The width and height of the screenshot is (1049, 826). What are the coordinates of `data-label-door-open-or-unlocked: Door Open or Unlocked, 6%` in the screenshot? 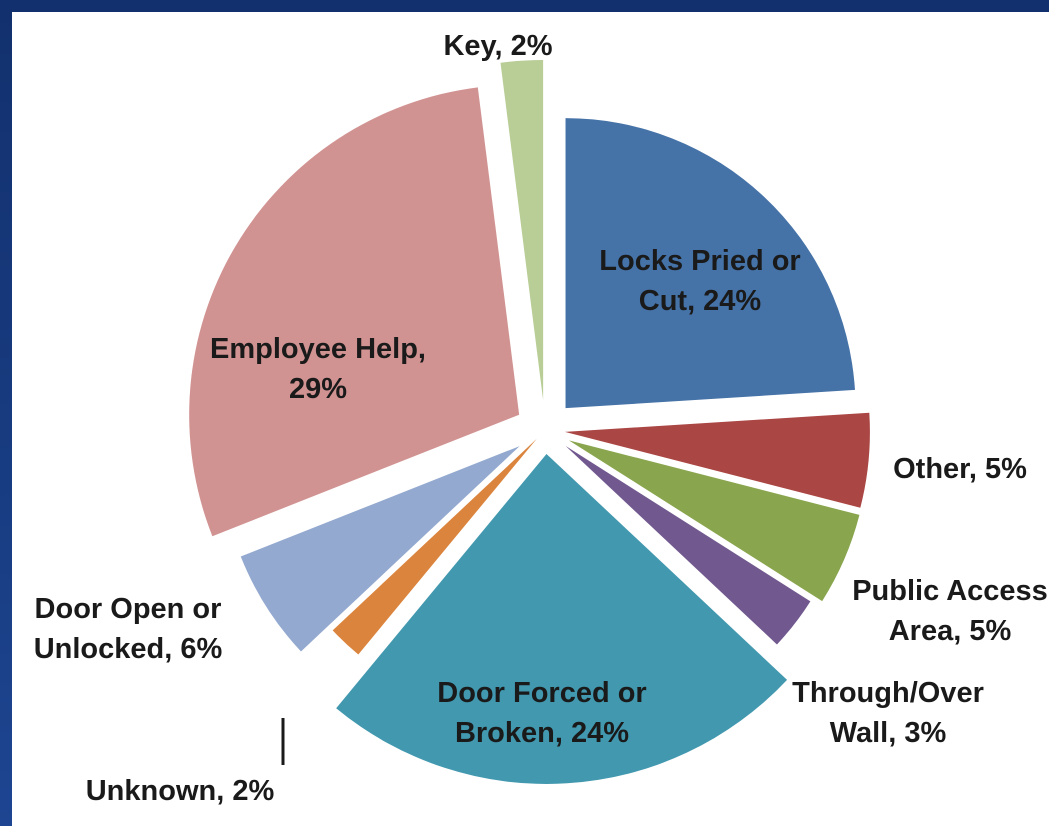 It's located at (128, 629).